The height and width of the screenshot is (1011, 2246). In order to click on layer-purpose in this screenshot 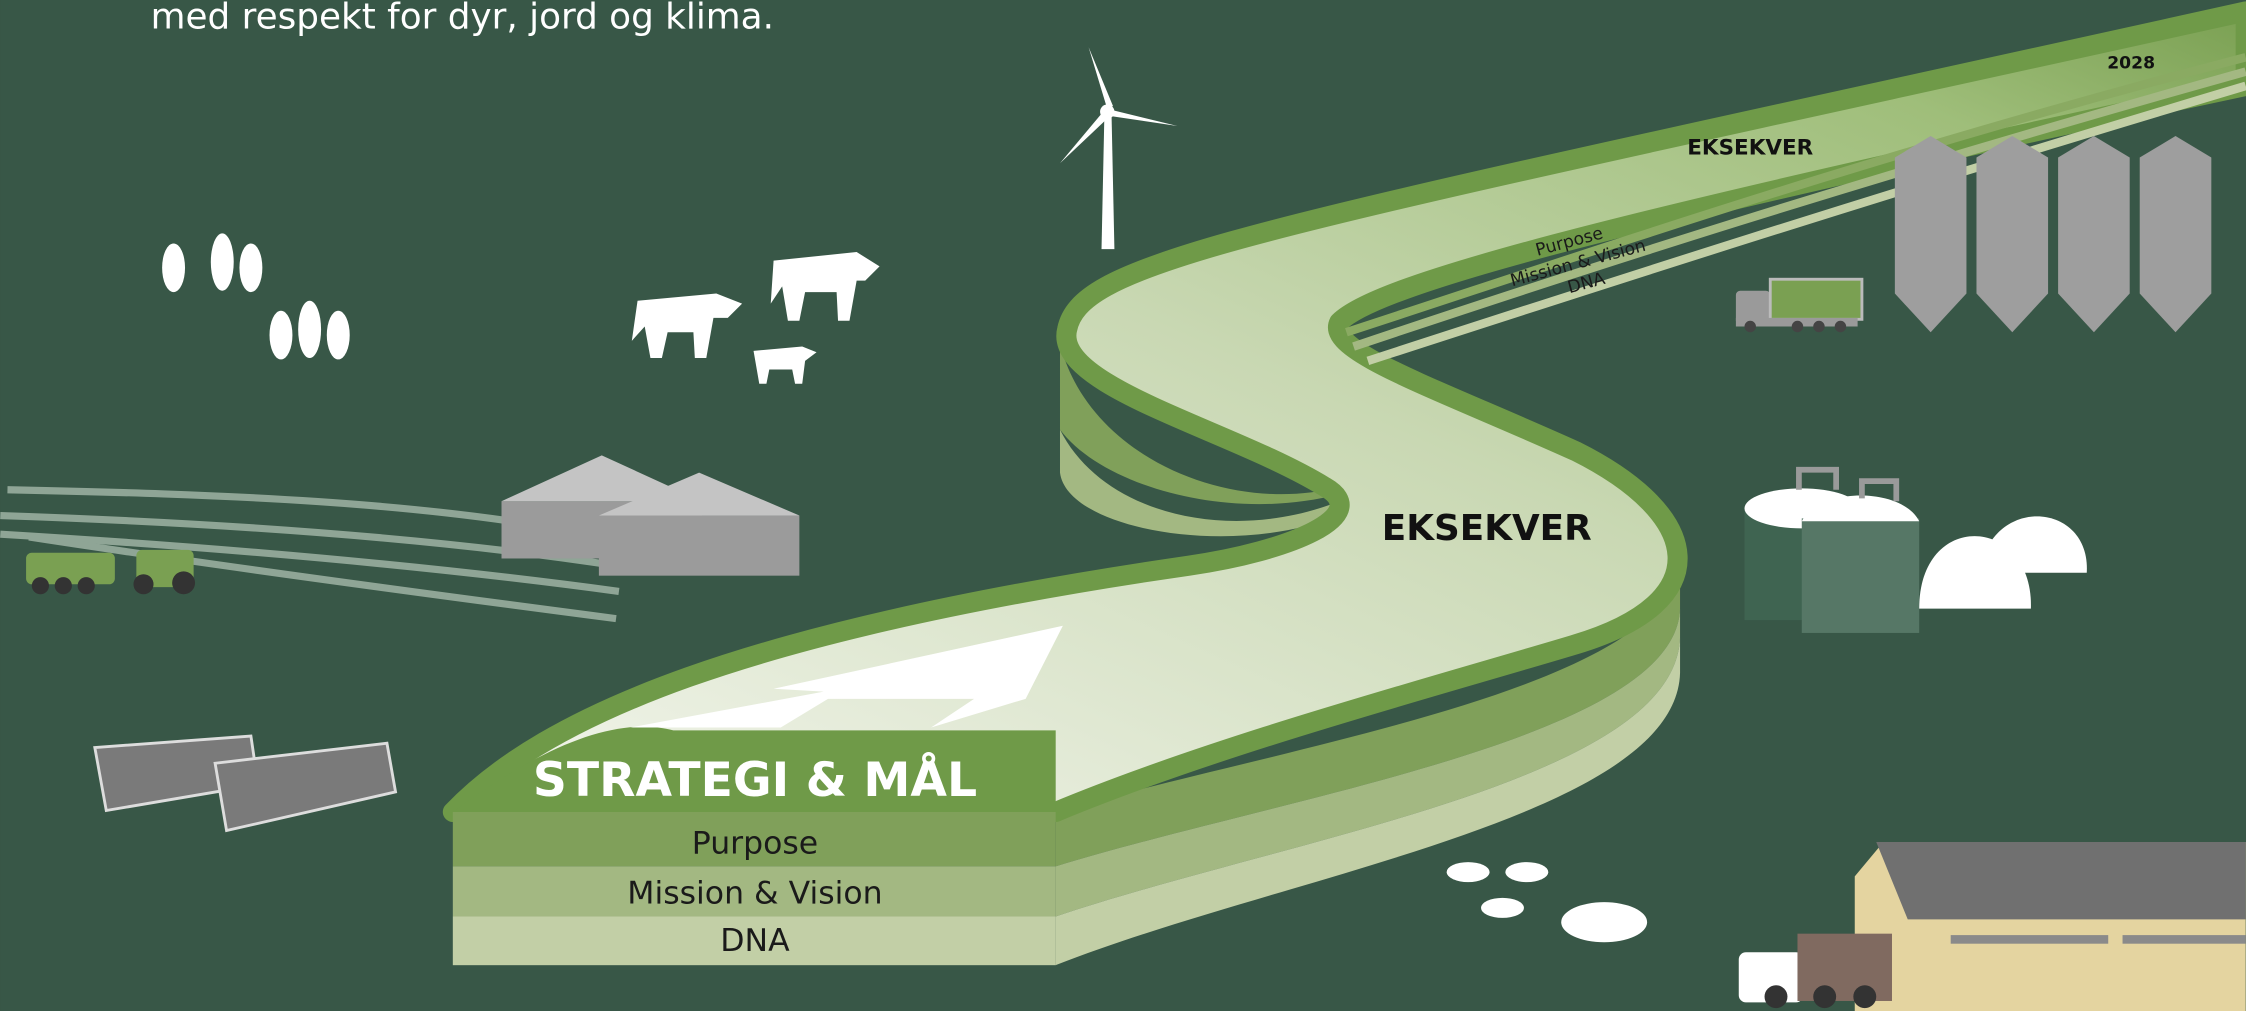, I will do `click(754, 839)`.